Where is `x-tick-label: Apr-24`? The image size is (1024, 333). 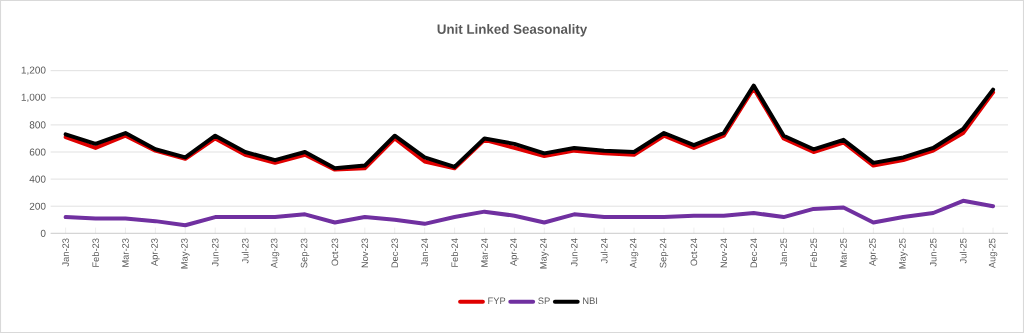 x-tick-label: Apr-24 is located at coordinates (514, 252).